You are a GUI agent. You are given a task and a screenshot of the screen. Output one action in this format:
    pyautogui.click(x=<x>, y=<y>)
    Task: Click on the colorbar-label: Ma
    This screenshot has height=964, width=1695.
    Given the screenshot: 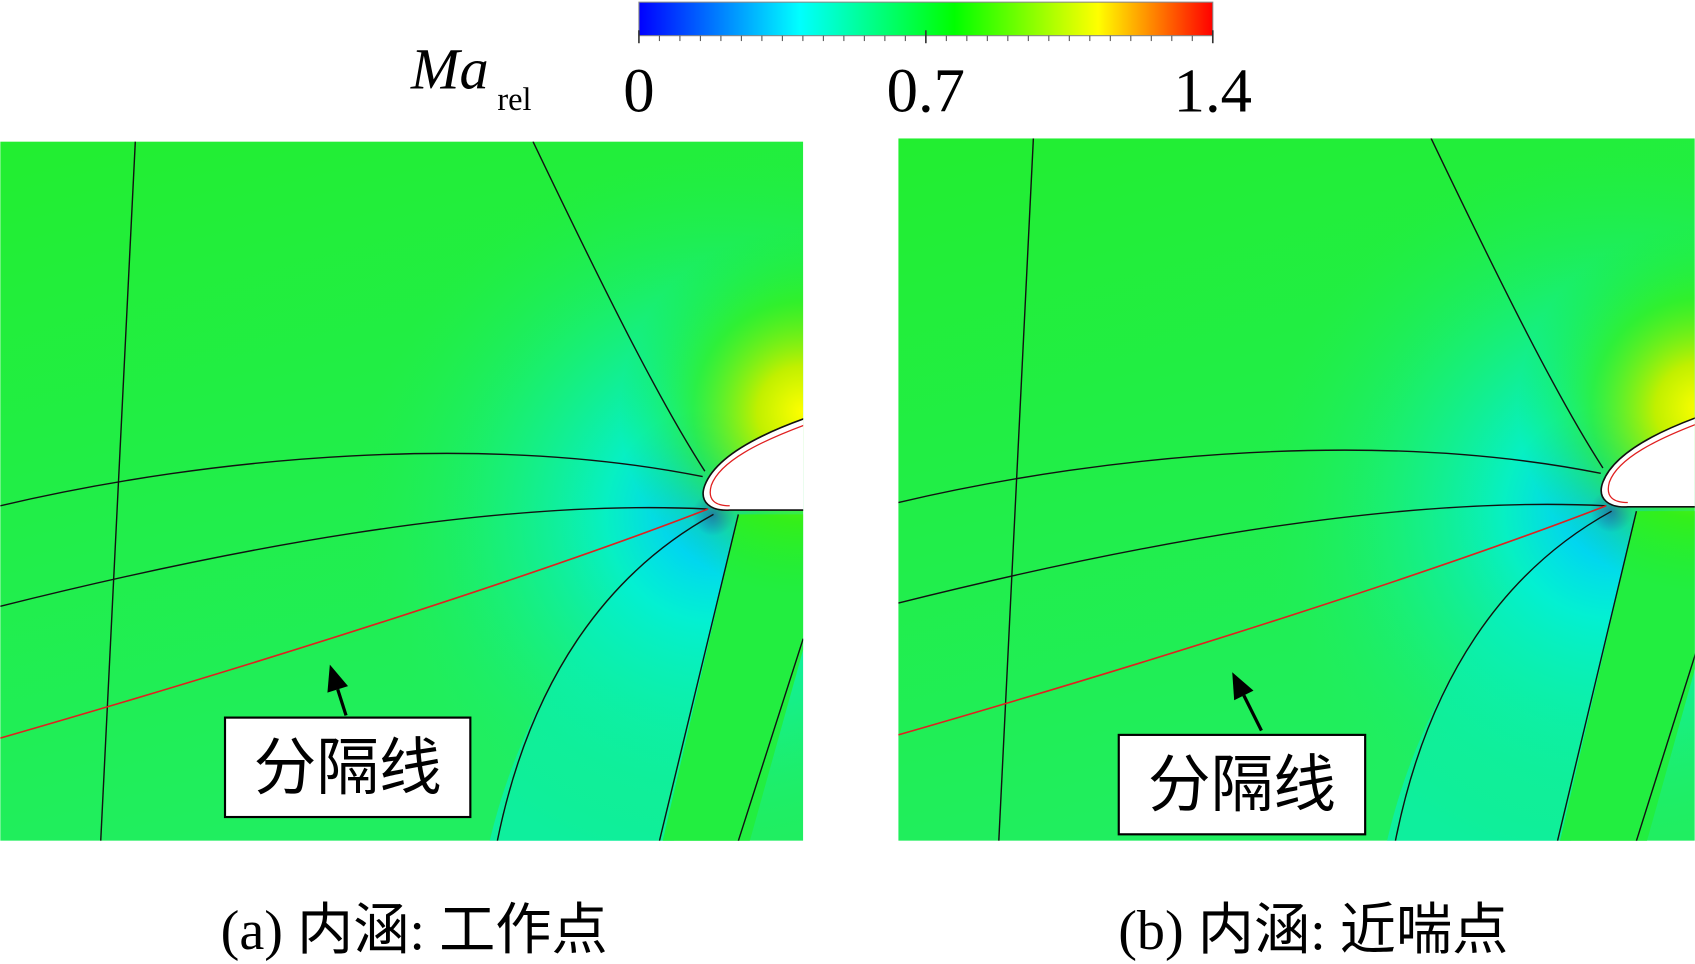 What is the action you would take?
    pyautogui.click(x=449, y=69)
    